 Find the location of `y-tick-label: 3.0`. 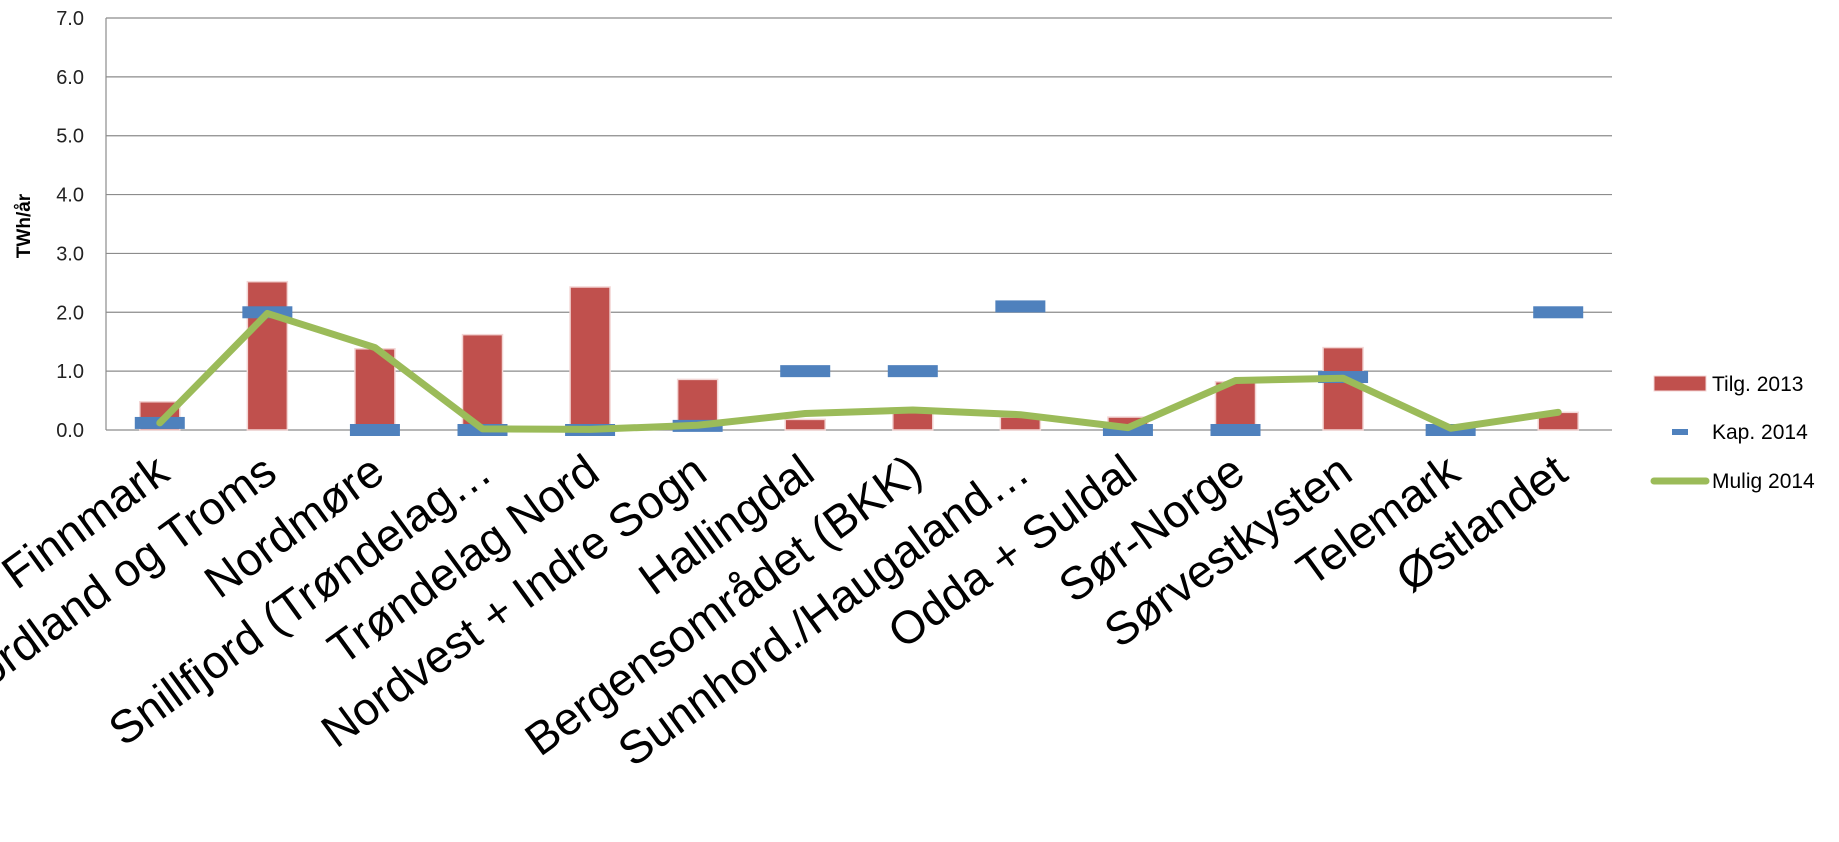

y-tick-label: 3.0 is located at coordinates (70, 254).